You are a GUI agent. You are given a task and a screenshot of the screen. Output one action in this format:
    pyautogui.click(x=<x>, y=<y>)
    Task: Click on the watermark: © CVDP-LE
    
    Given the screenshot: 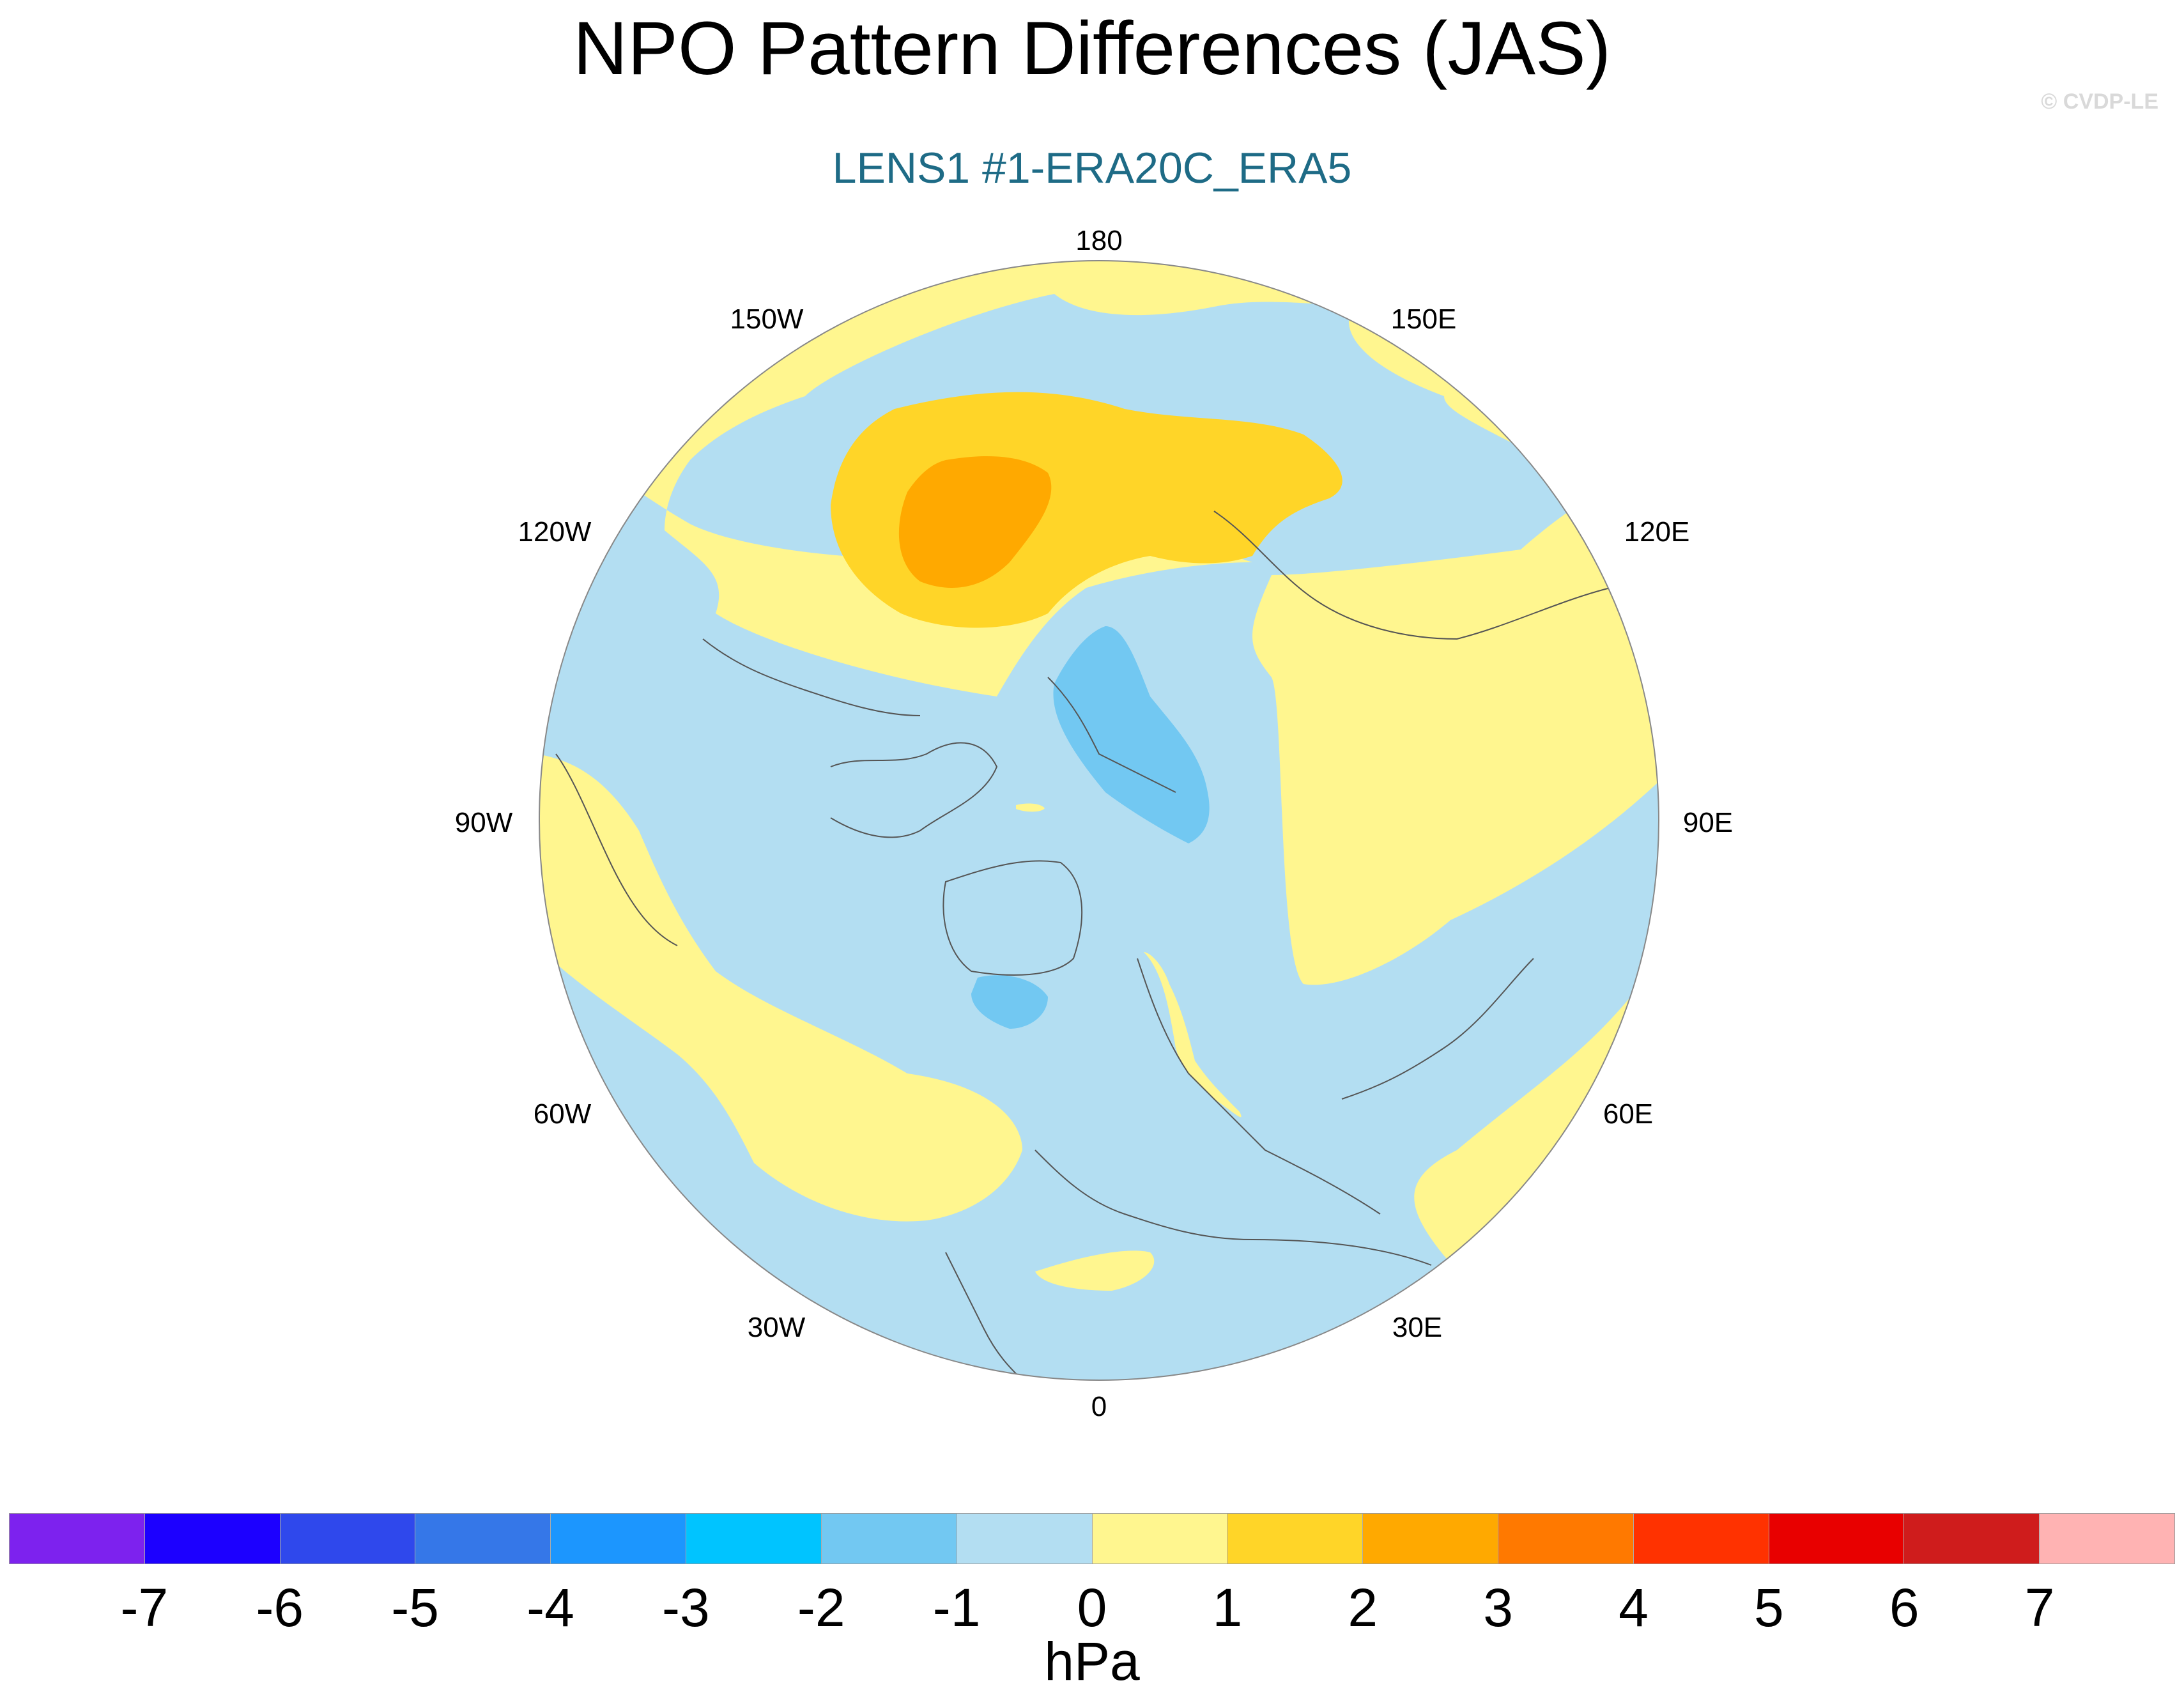 What is the action you would take?
    pyautogui.click(x=2099, y=101)
    